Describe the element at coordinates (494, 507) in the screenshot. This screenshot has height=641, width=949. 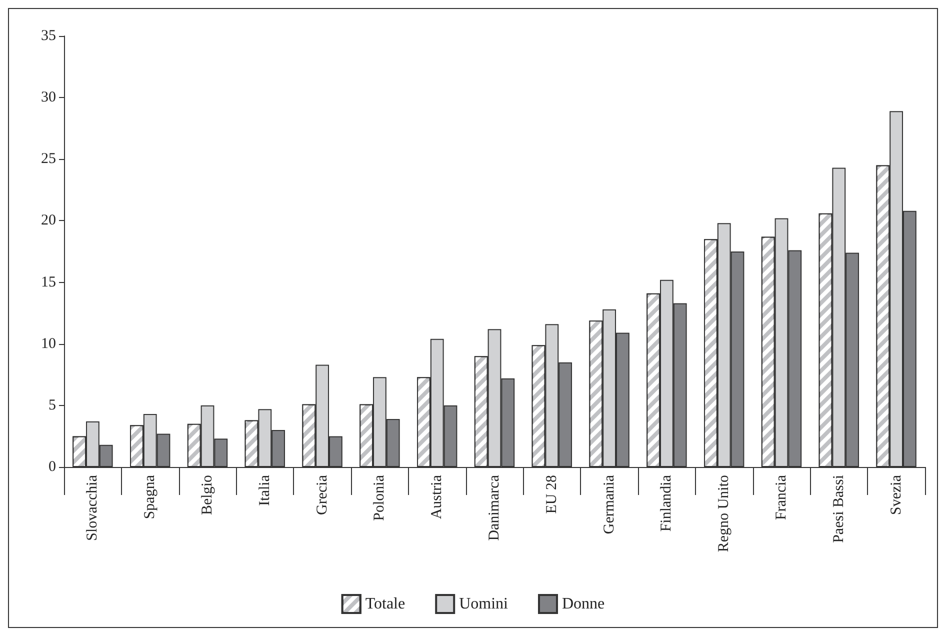
I see `x-tick-label: Danimarca` at that location.